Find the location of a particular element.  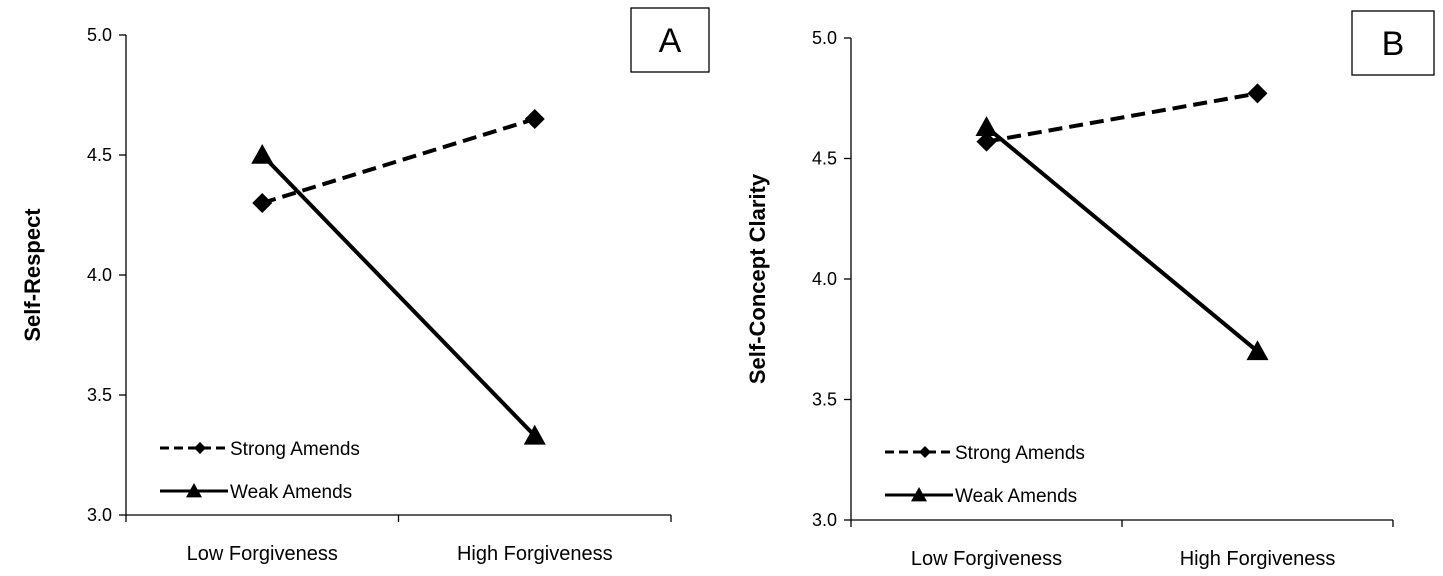

y-axis-title: Self-Concept Clarity is located at coordinates (757, 278).